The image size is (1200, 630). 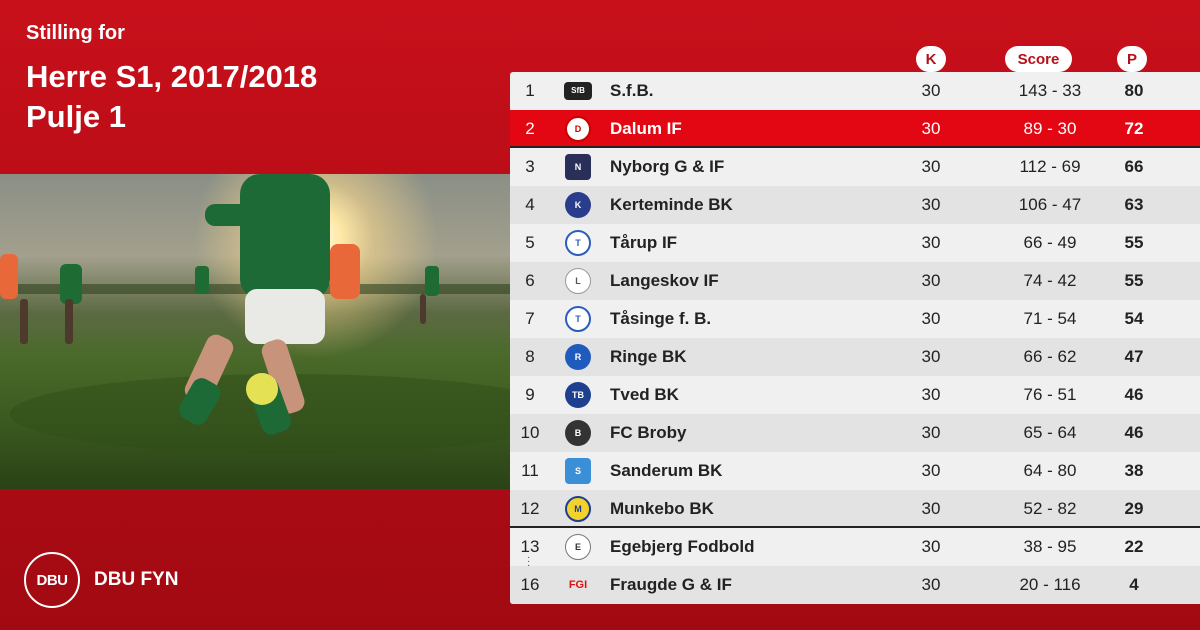 I want to click on table-row: · · · 16 FGI Fraugde G & IF 30 20 - 116 4, so click(x=855, y=578).